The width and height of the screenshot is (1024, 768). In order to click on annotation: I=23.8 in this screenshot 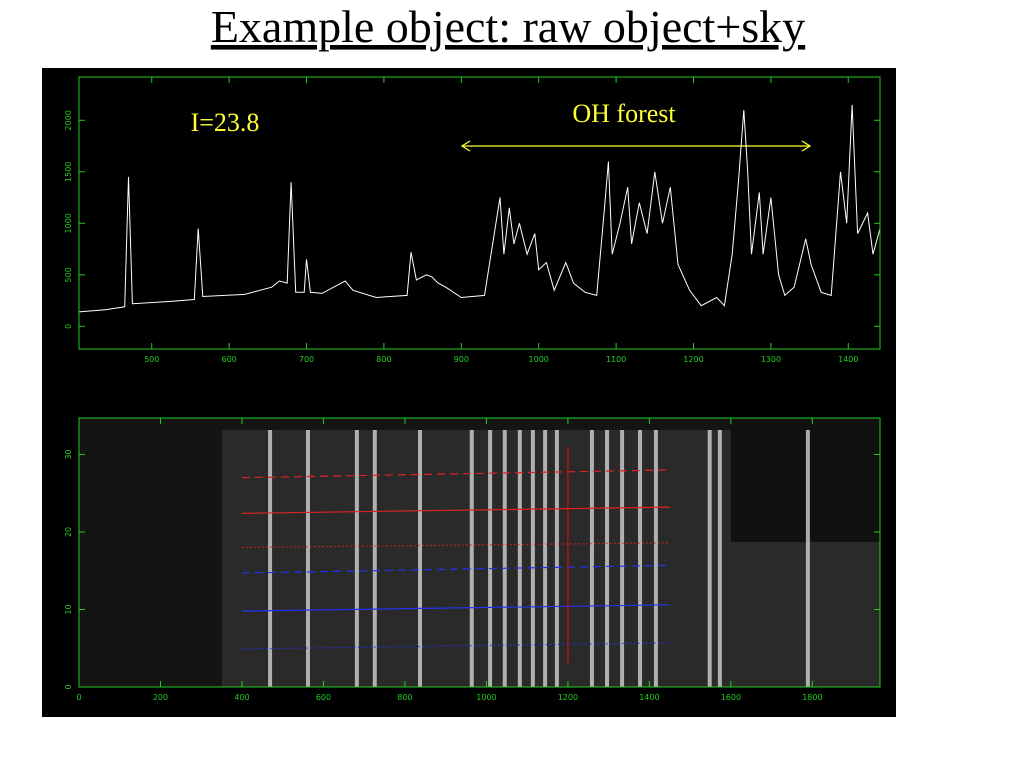, I will do `click(225, 122)`.